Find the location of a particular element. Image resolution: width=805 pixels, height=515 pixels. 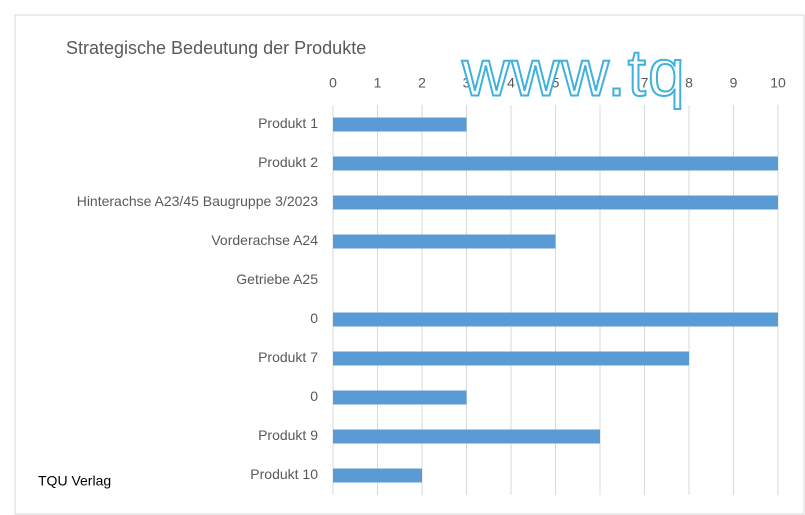

x-tick-label: 2 is located at coordinates (422, 83).